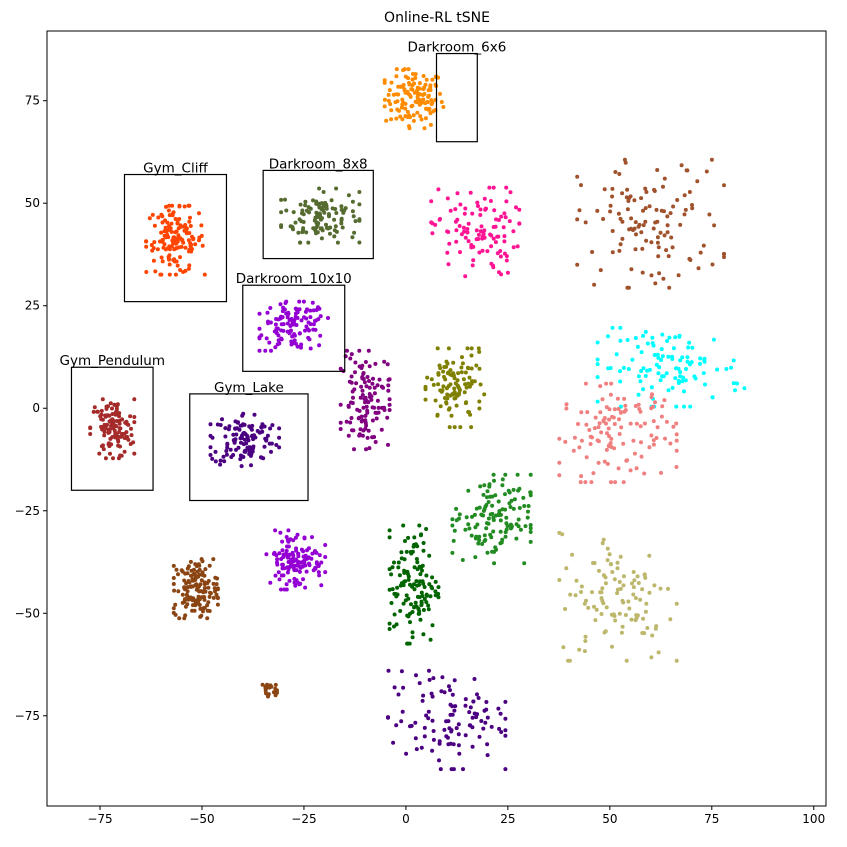 This screenshot has width=847, height=847. I want to click on y-tick-label: −75, so click(27, 716).